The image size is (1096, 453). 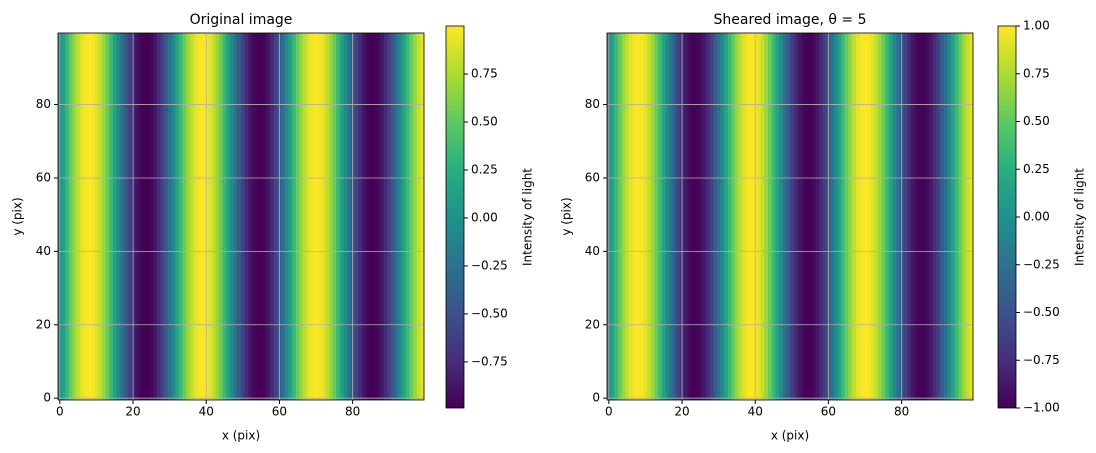 What do you see at coordinates (43, 251) in the screenshot?
I see `y-tick-label: 40` at bounding box center [43, 251].